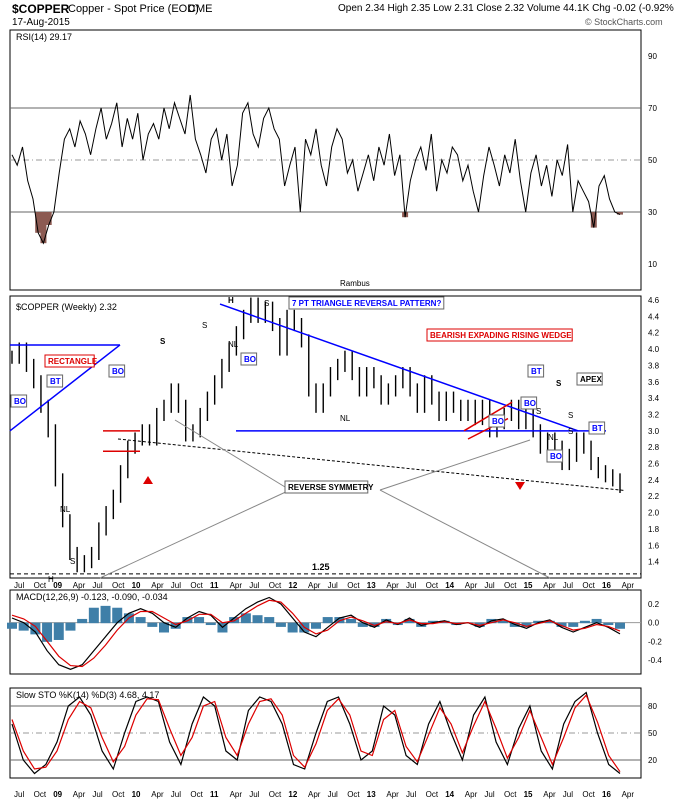 The height and width of the screenshot is (800, 674). I want to click on annotation: REVERSE SYMMETRY, so click(329, 487).